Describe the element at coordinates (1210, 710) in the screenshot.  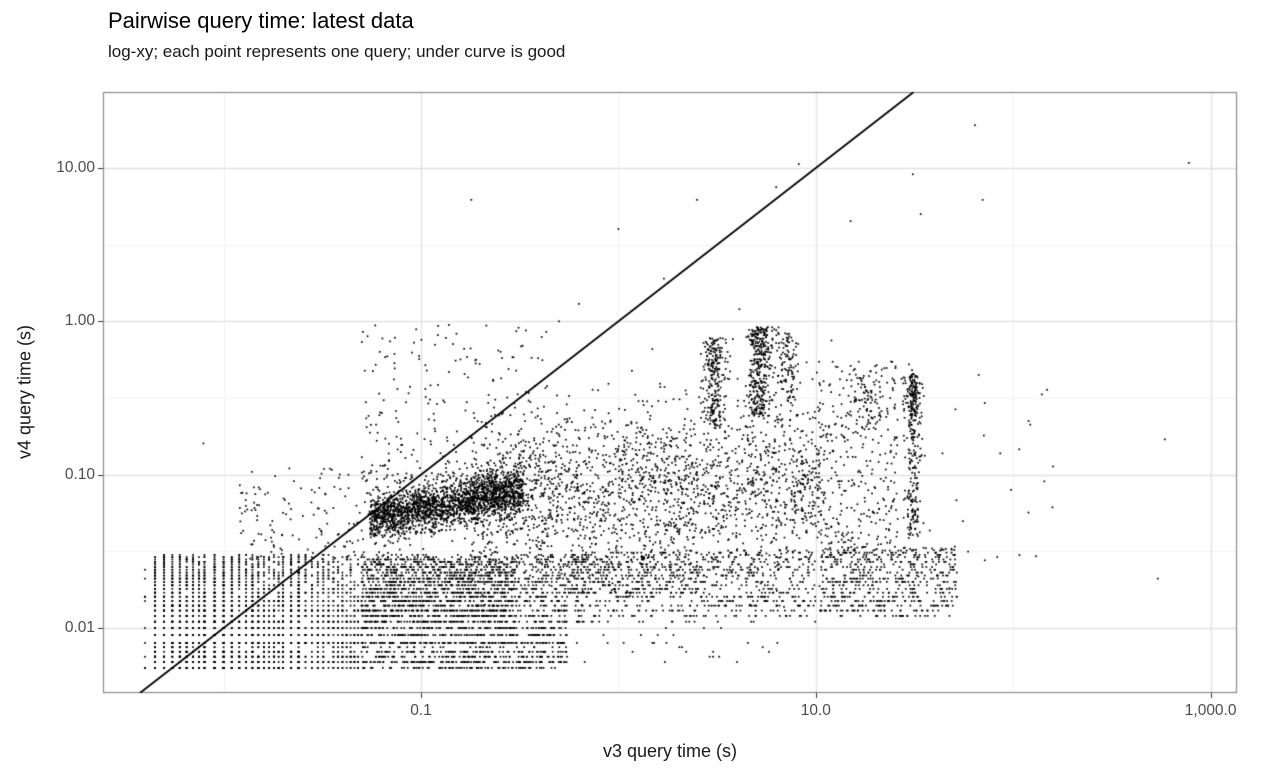
I see `x-tick-label: 1,000.0` at that location.